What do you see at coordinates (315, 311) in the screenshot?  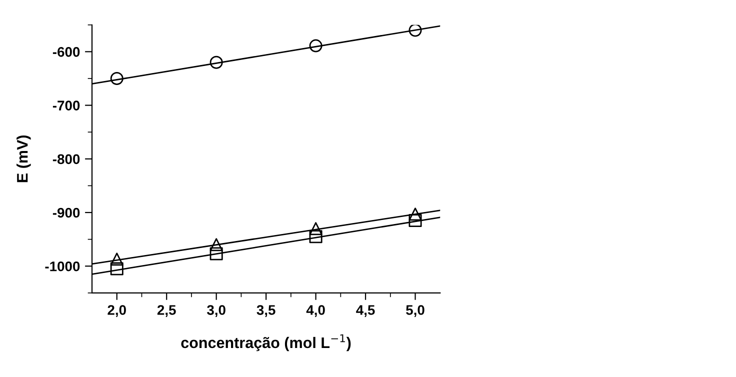 I see `x-tick-label: 4,0` at bounding box center [315, 311].